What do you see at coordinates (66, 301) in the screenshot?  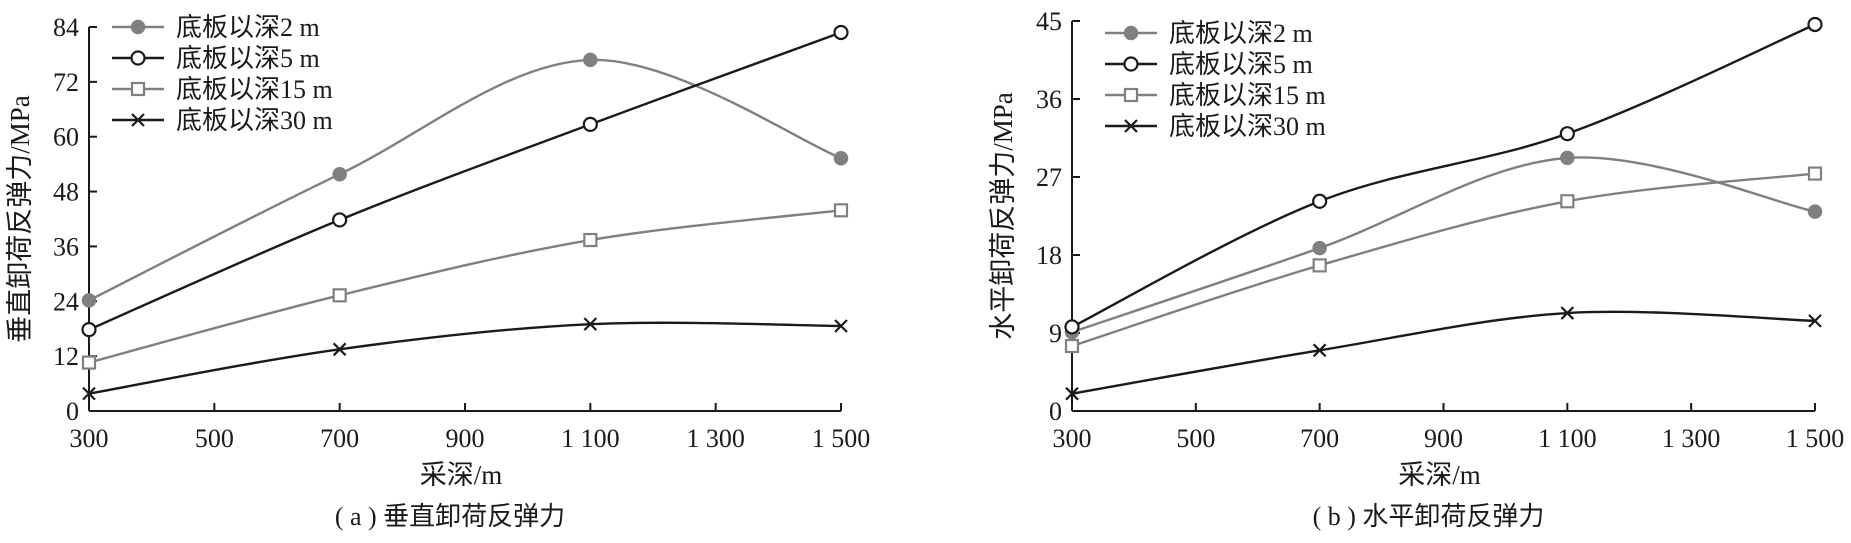 I see `y-tick-label: 24` at bounding box center [66, 301].